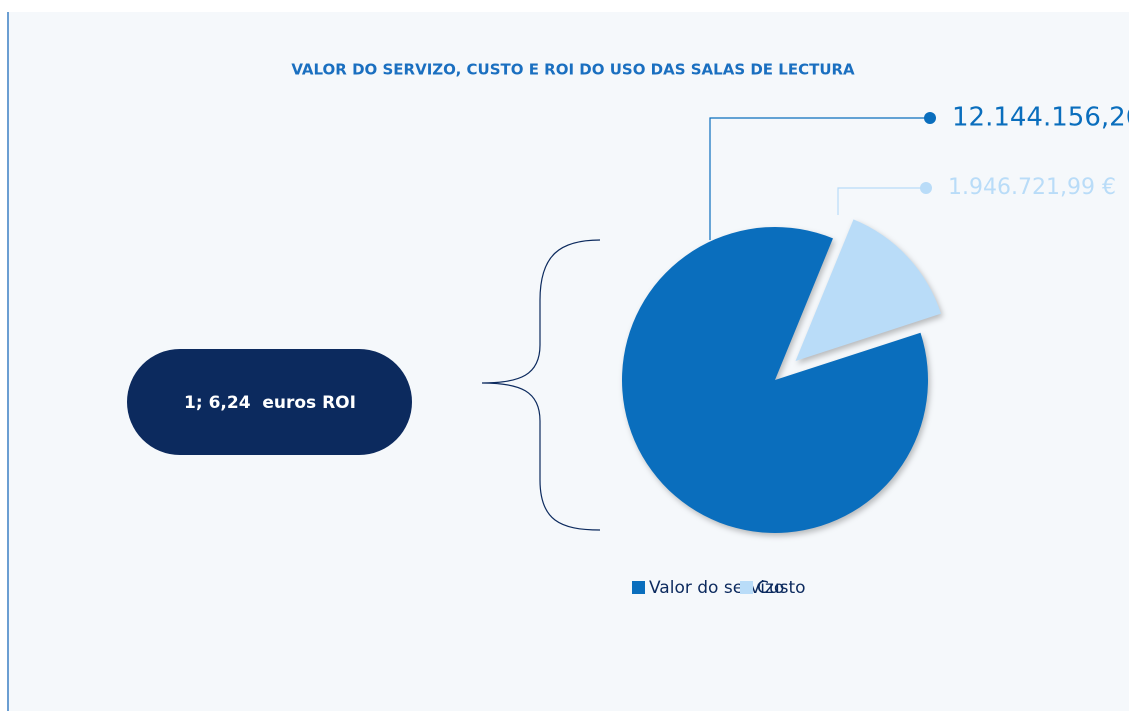 The width and height of the screenshot is (1129, 711). I want to click on brace, so click(541, 385).